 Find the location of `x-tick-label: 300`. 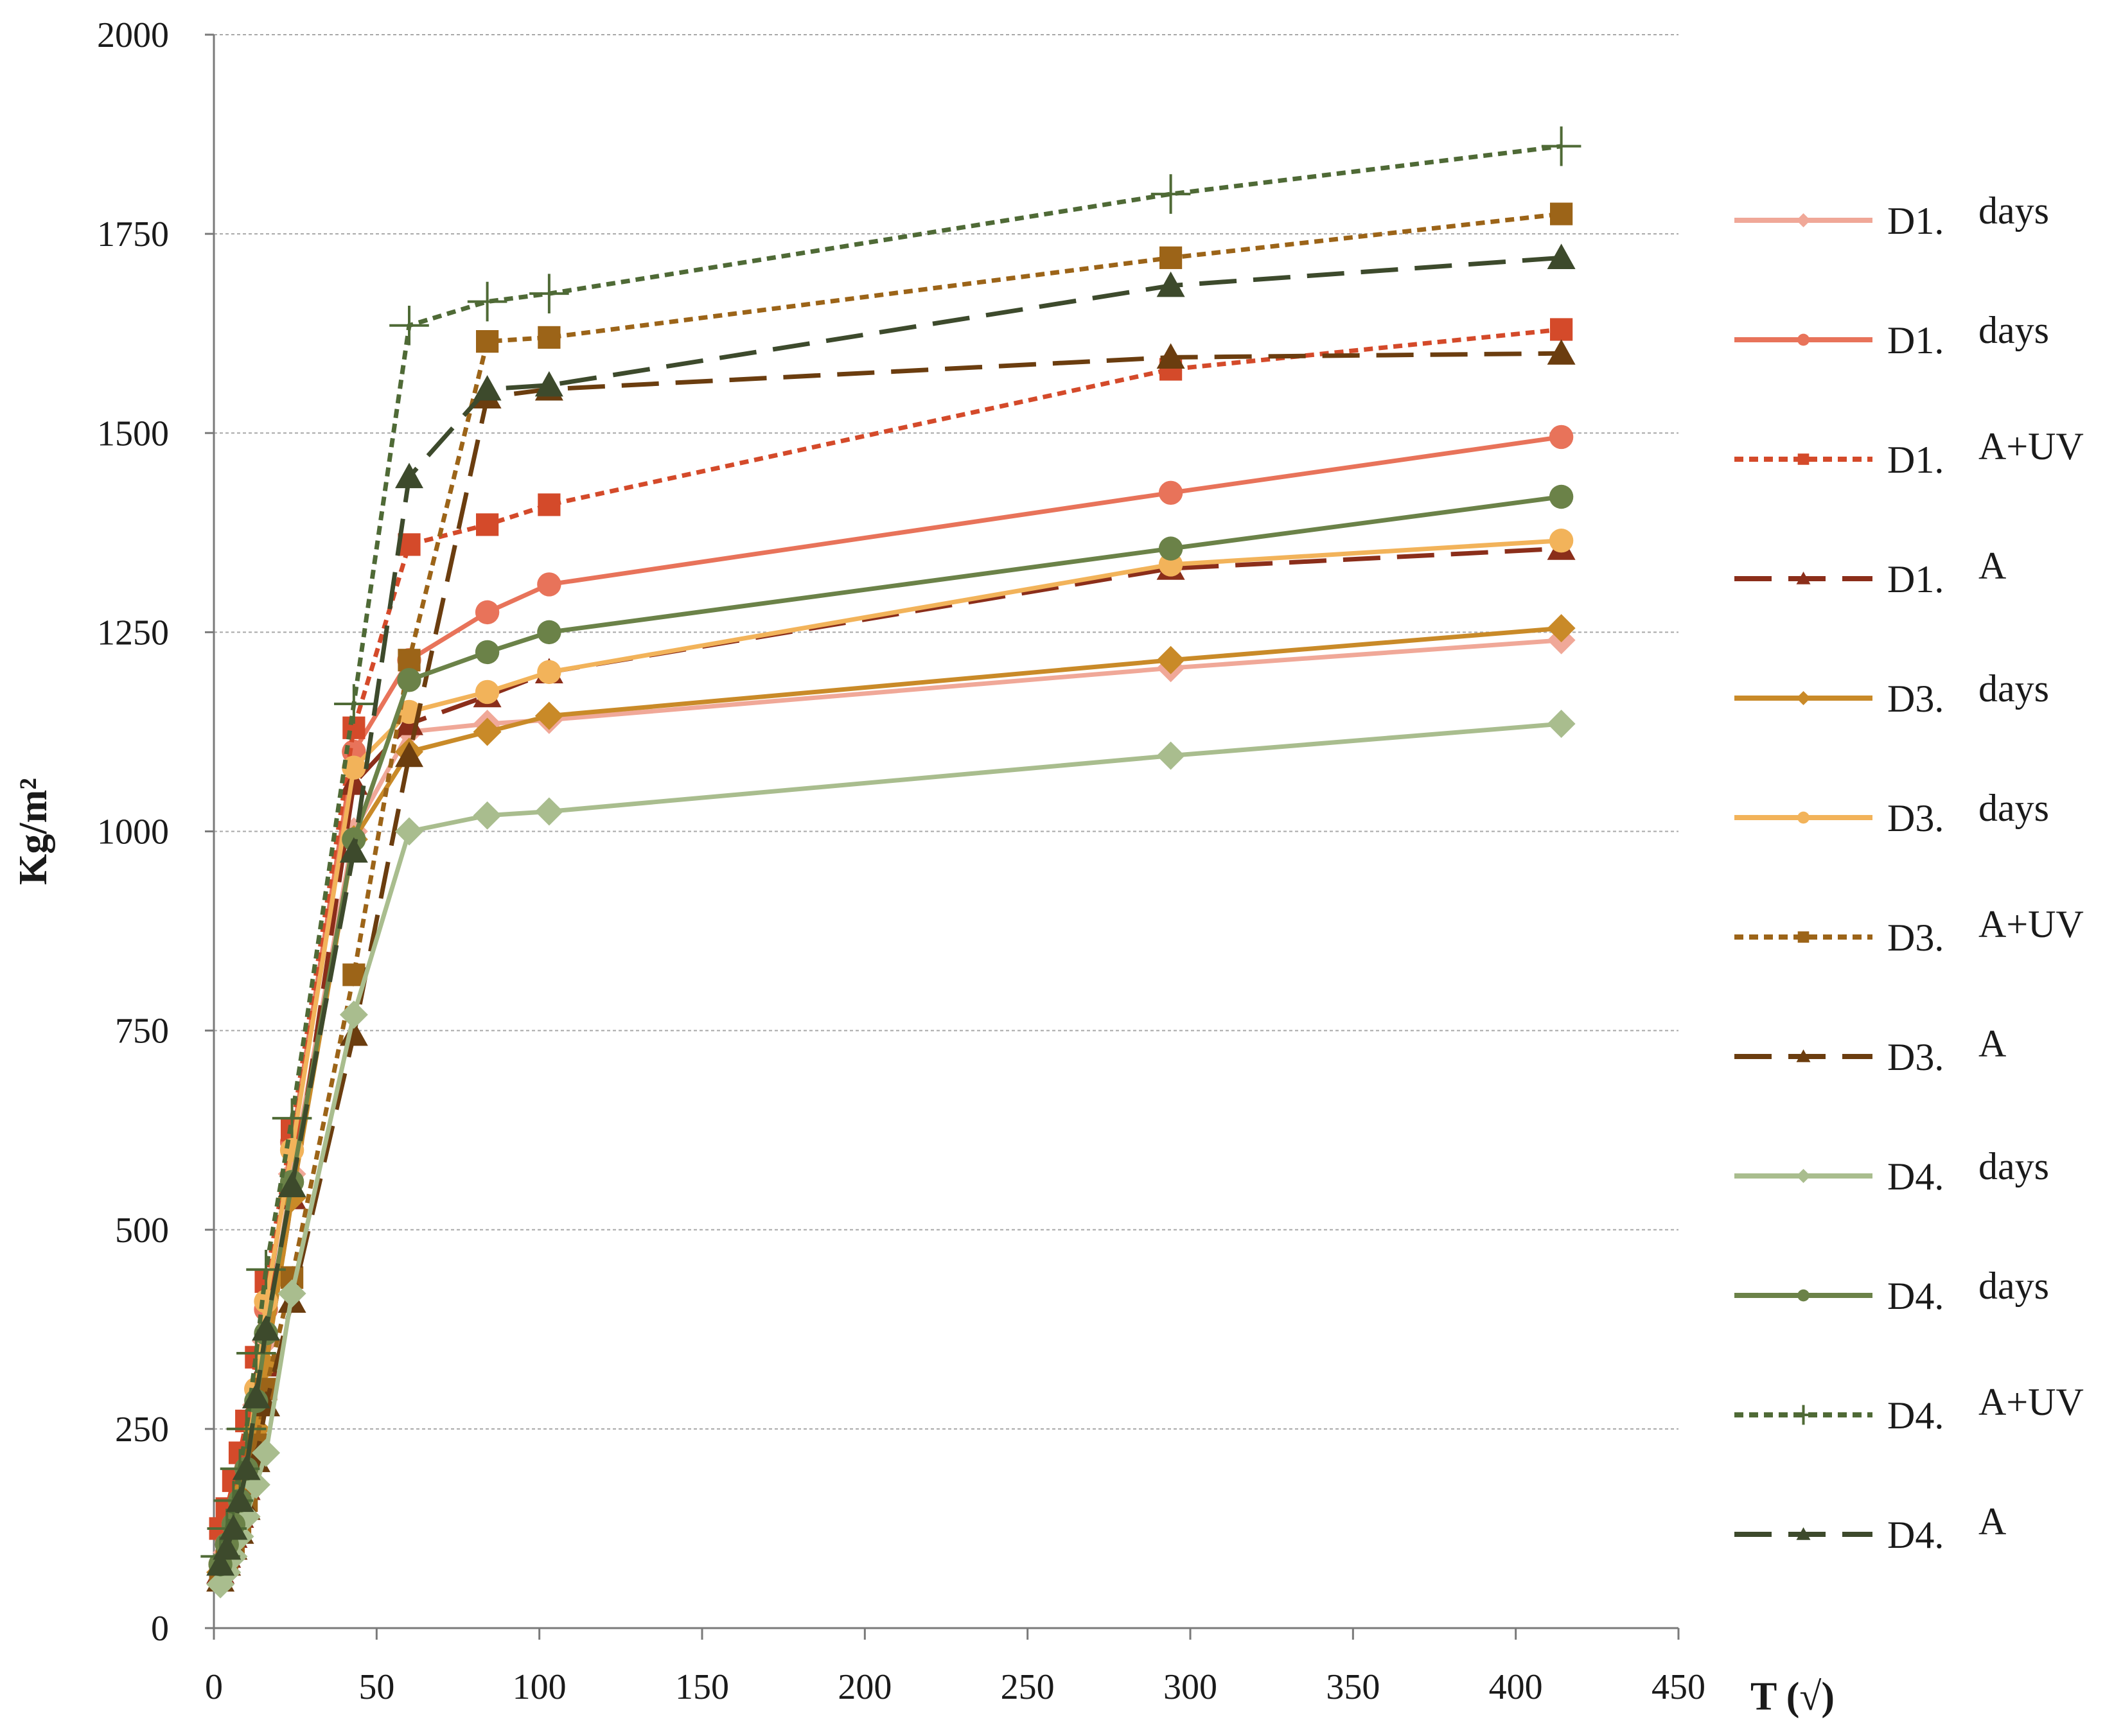

x-tick-label: 300 is located at coordinates (1190, 1687).